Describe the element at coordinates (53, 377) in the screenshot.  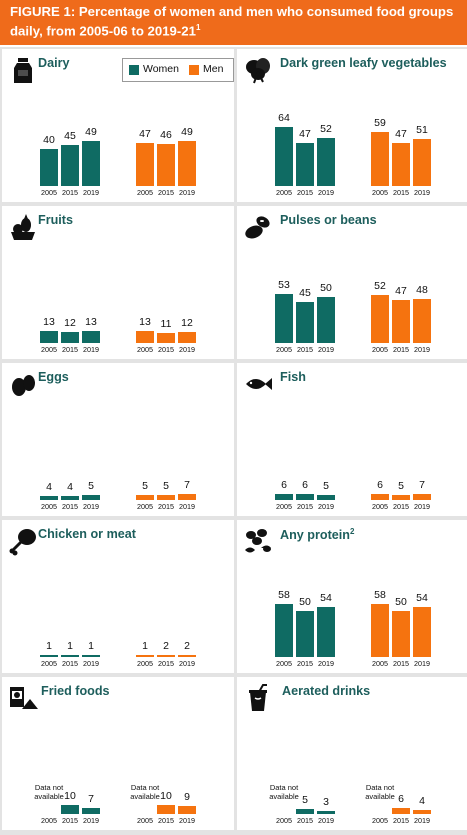
I see `panel-title: Eggs` at that location.